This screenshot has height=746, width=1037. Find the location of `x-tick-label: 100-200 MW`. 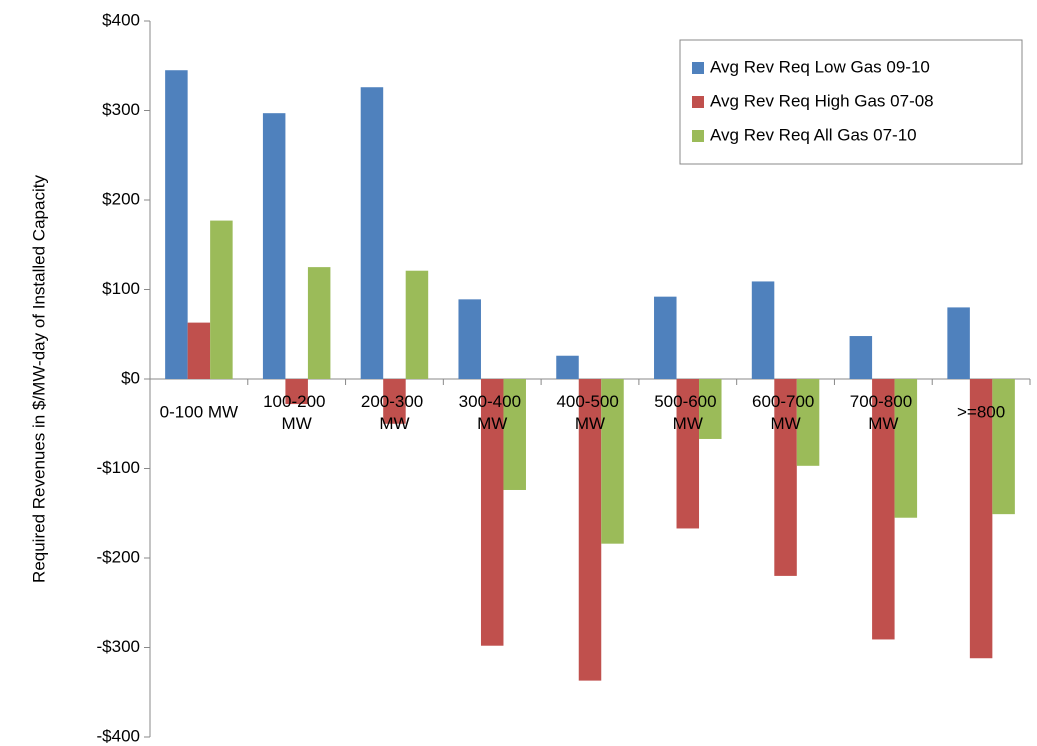

x-tick-label: 100-200 MW is located at coordinates (296, 412).